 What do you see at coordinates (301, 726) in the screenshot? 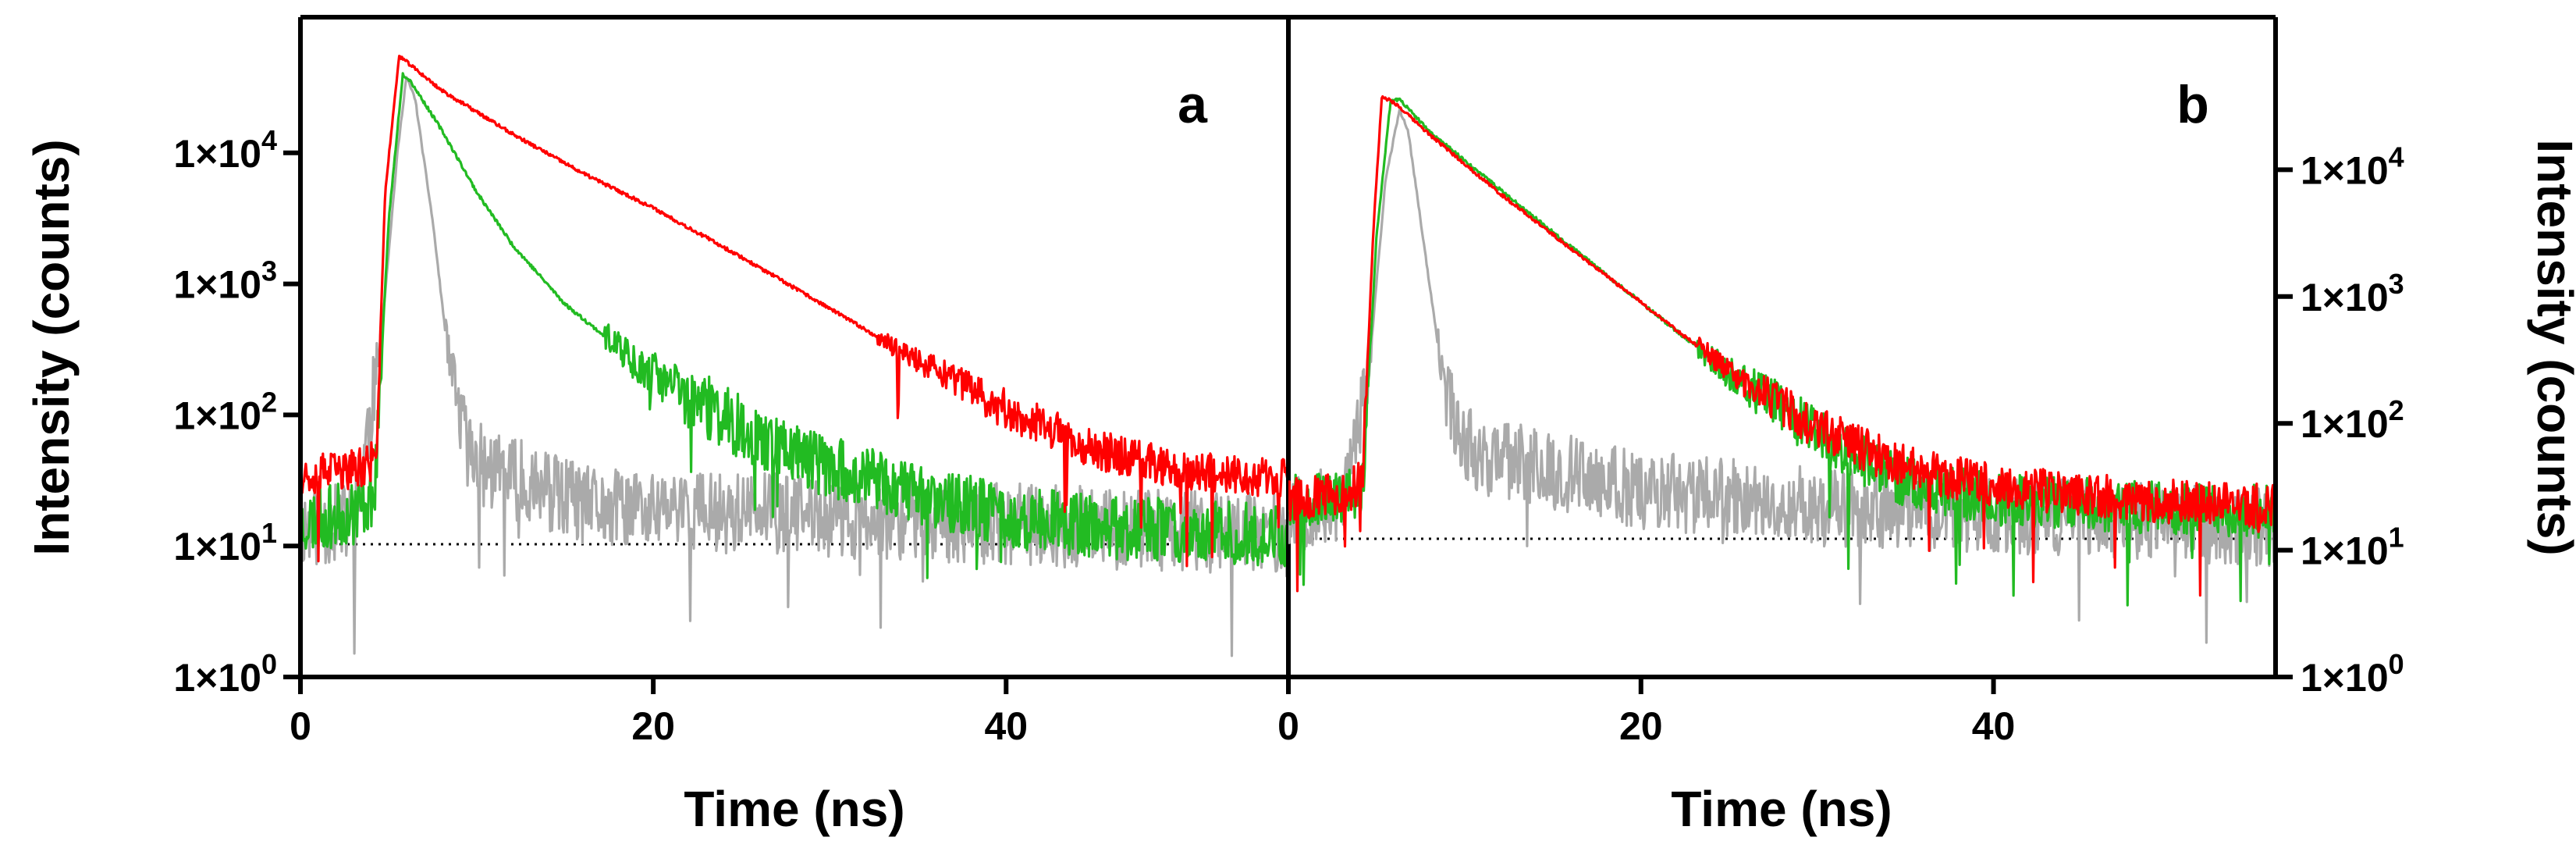
I see `panel-a-x-tick-label: 0` at bounding box center [301, 726].